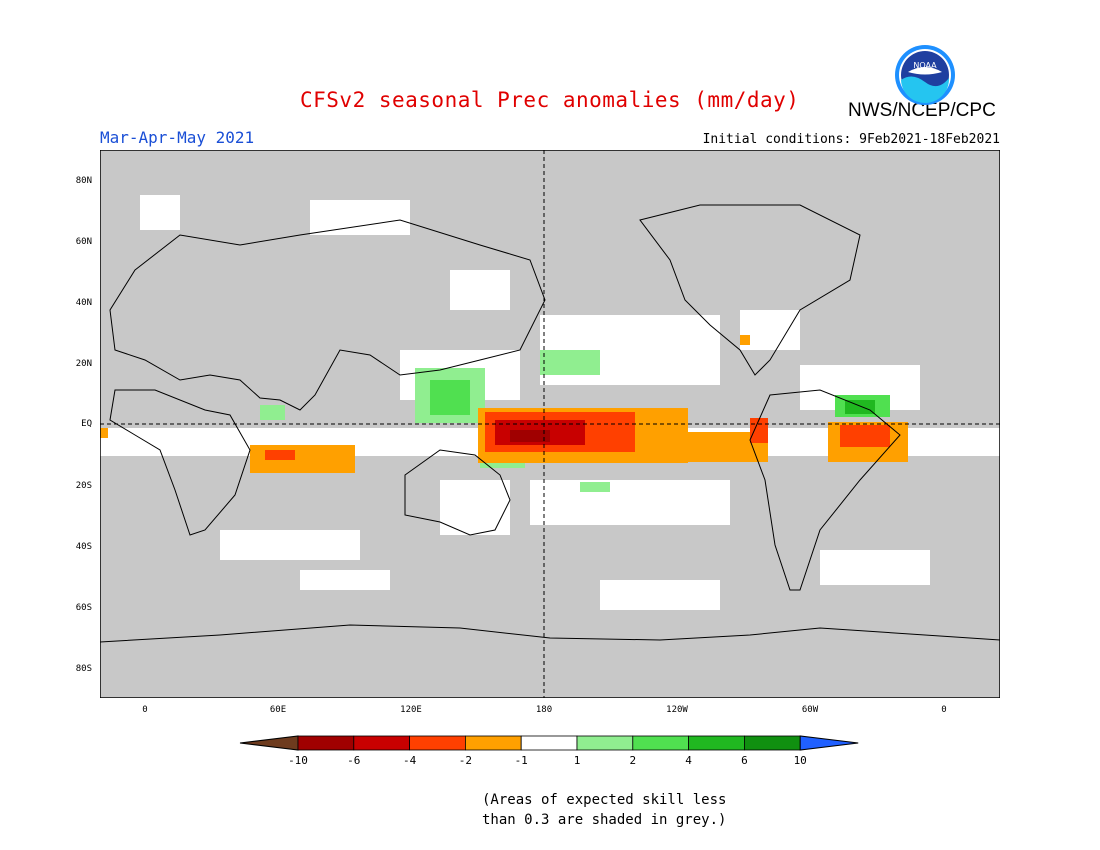 This screenshot has width=1100, height=850. What do you see at coordinates (410, 760) in the screenshot?
I see `legend-tick-label: -4` at bounding box center [410, 760].